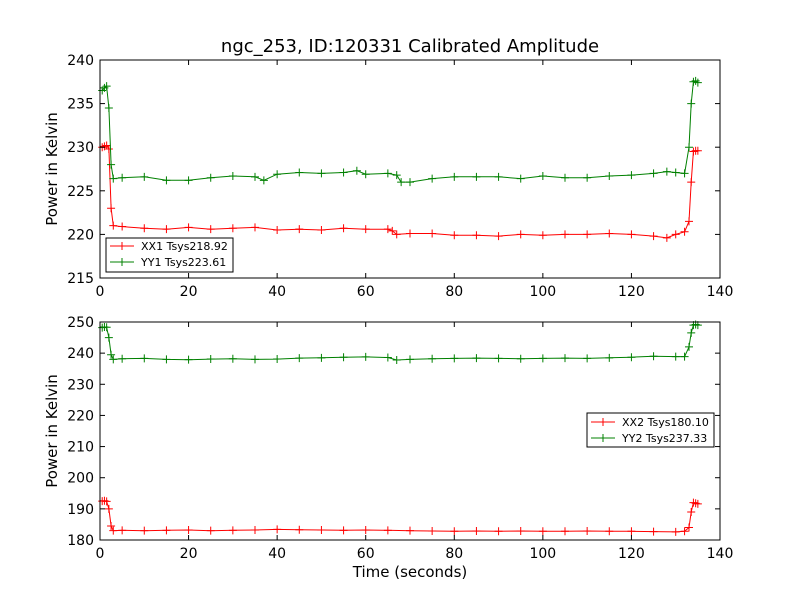 Image resolution: width=800 pixels, height=600 pixels. I want to click on top-x-tick-label: 0, so click(100, 292).